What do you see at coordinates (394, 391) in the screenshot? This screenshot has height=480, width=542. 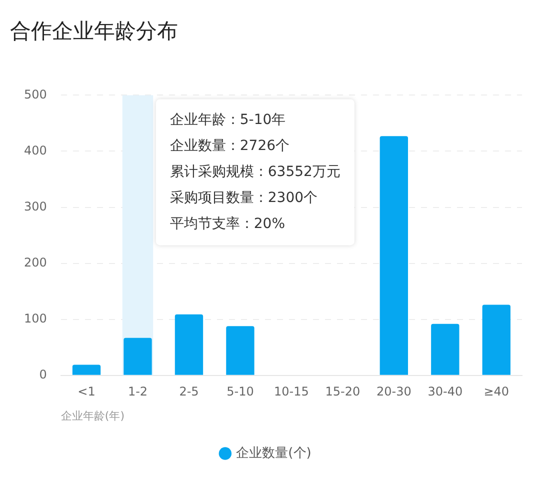 I see `x-tick-label: 20-30` at bounding box center [394, 391].